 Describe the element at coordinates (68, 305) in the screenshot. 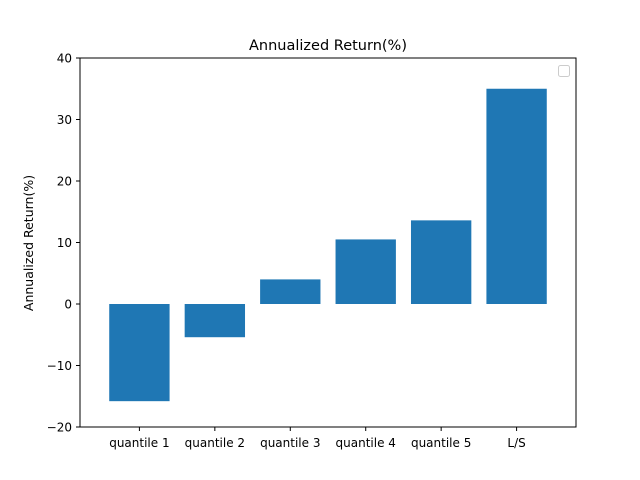

I see `y-tick-label: 0` at that location.